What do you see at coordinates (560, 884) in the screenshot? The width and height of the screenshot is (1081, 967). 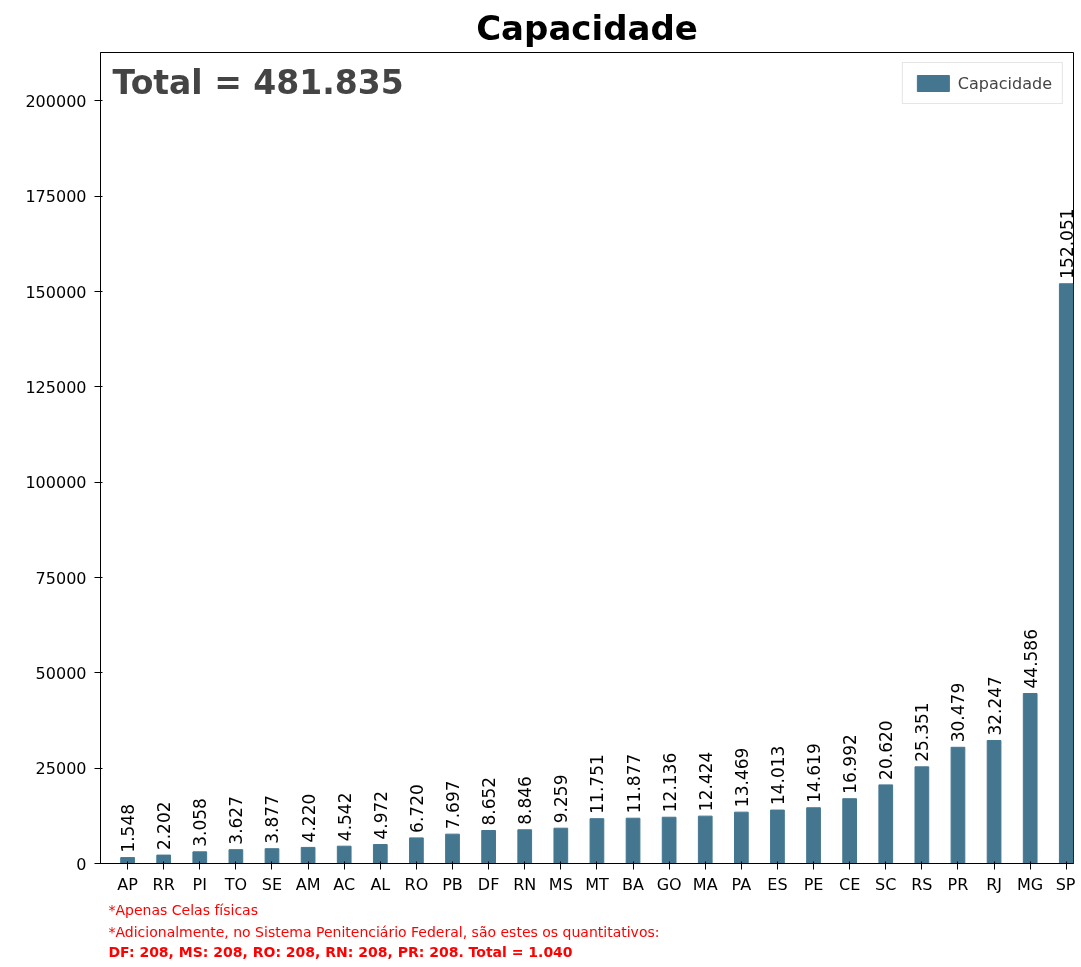 I see `x-tick-label: MS` at bounding box center [560, 884].